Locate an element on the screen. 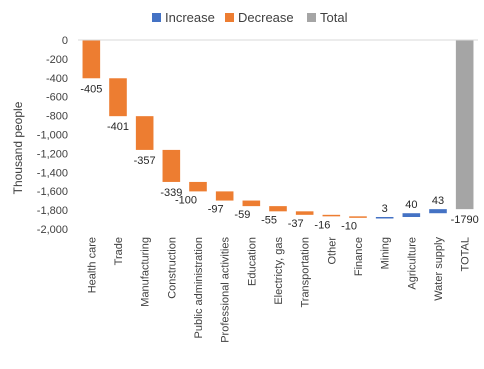  legend-item-decrease: Decrease is located at coordinates (259, 17).